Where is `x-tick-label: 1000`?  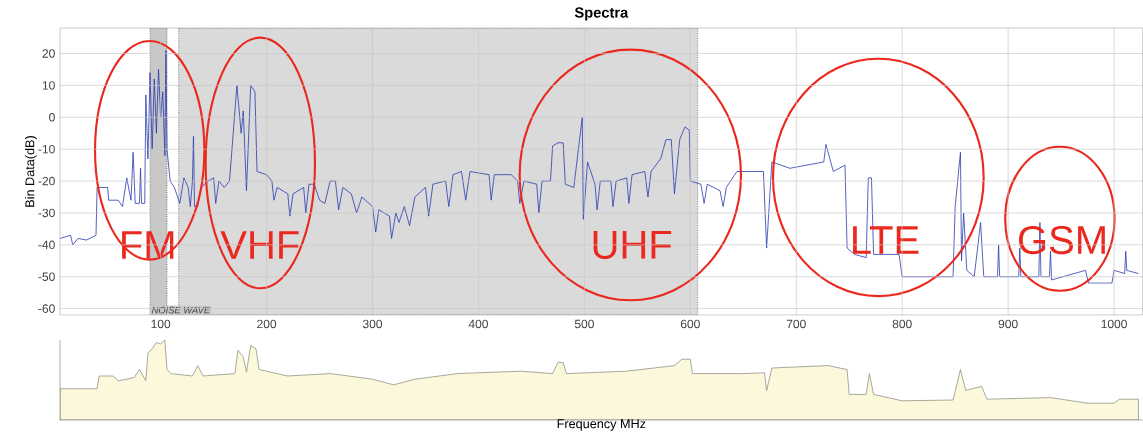
x-tick-label: 1000 is located at coordinates (1114, 324).